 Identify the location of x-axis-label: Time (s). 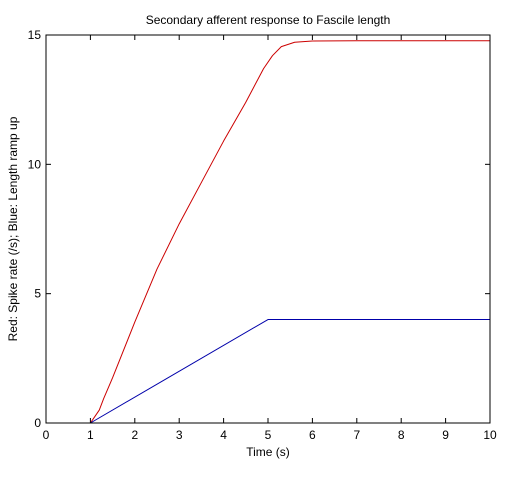
(268, 452).